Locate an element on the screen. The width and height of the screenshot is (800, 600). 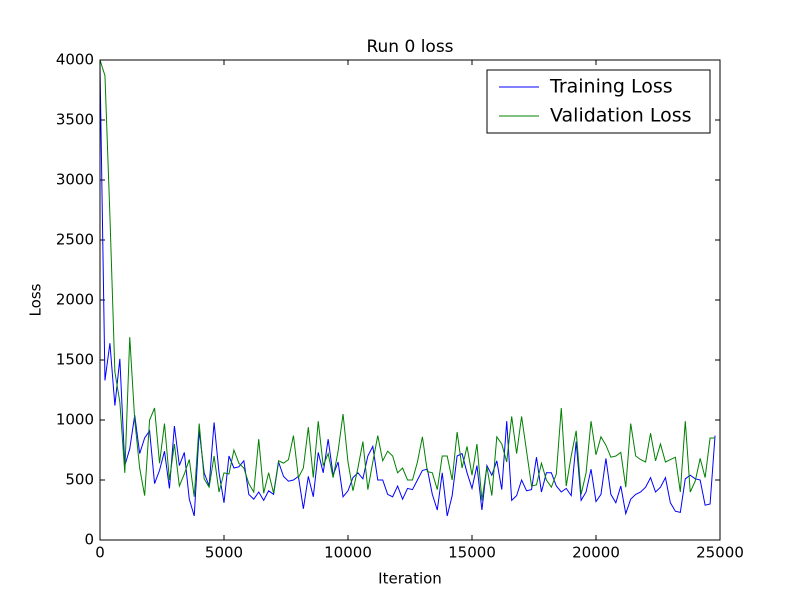
y-axis-label: Loss is located at coordinates (36, 299).